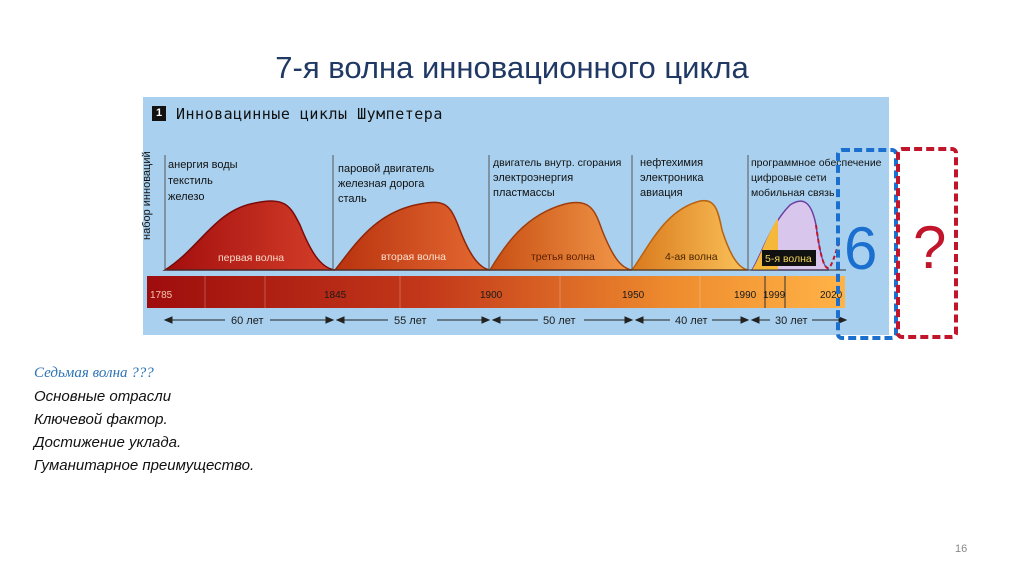  I want to click on year-label: 2020, so click(831, 295).